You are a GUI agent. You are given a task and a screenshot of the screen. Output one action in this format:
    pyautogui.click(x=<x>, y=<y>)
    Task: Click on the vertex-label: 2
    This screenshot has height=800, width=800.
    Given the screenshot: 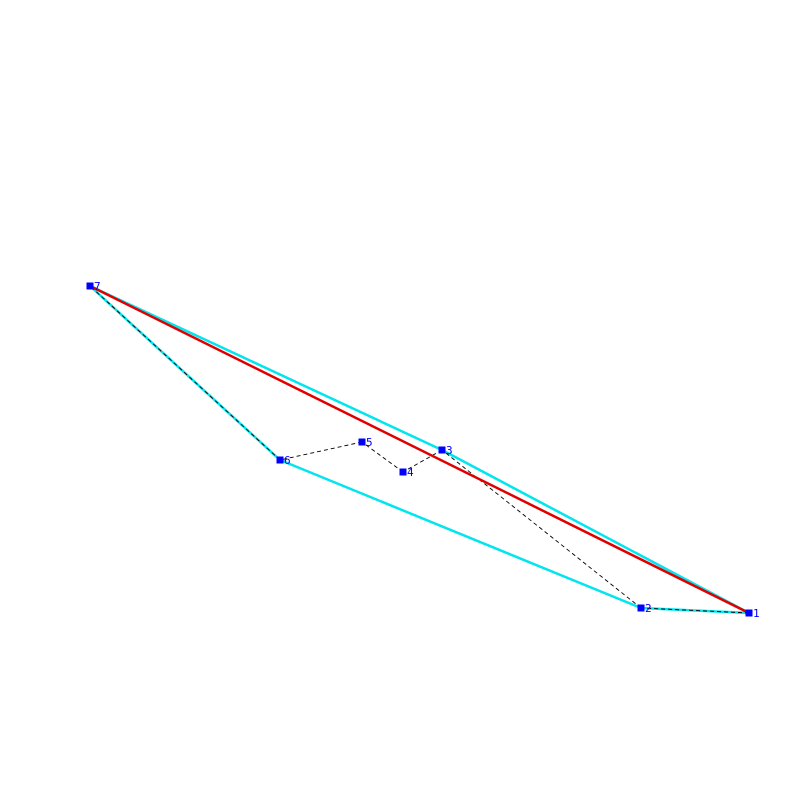 What is the action you would take?
    pyautogui.click(x=648, y=608)
    